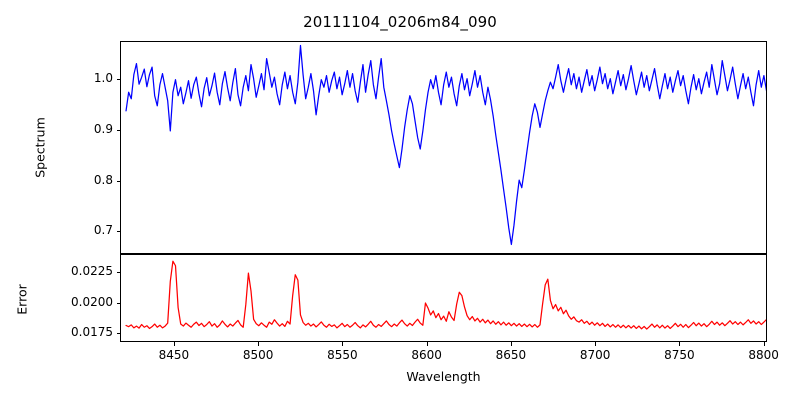 This screenshot has width=800, height=400. What do you see at coordinates (92, 271) in the screenshot?
I see `error-ytick-label: 0.0225` at bounding box center [92, 271].